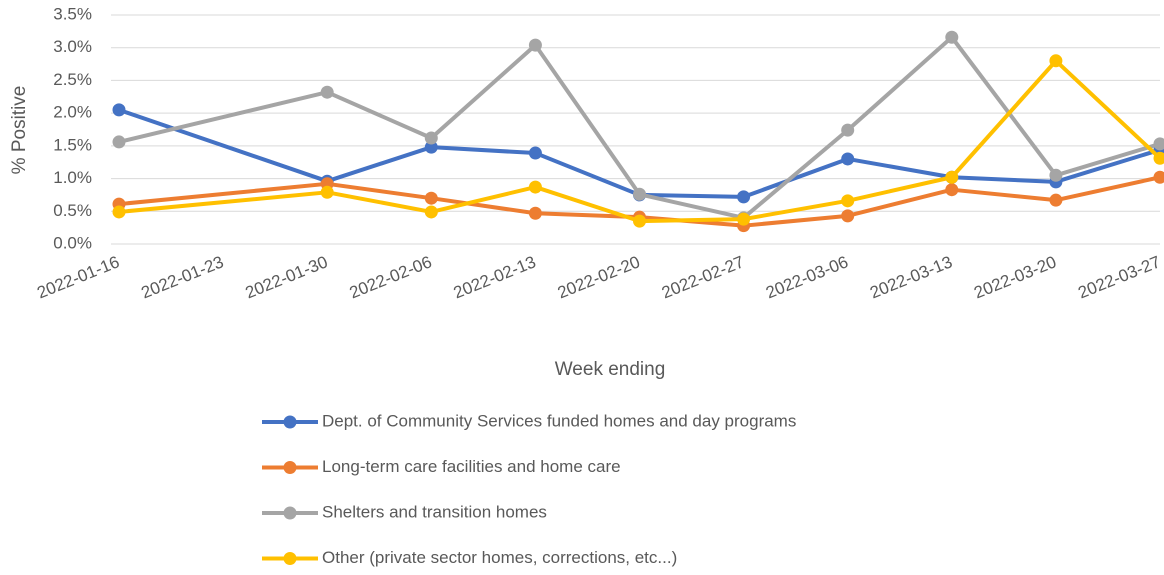 Image resolution: width=1164 pixels, height=575 pixels. Describe the element at coordinates (1119, 277) in the screenshot. I see `x-tick-label: 2022-03-27` at that location.